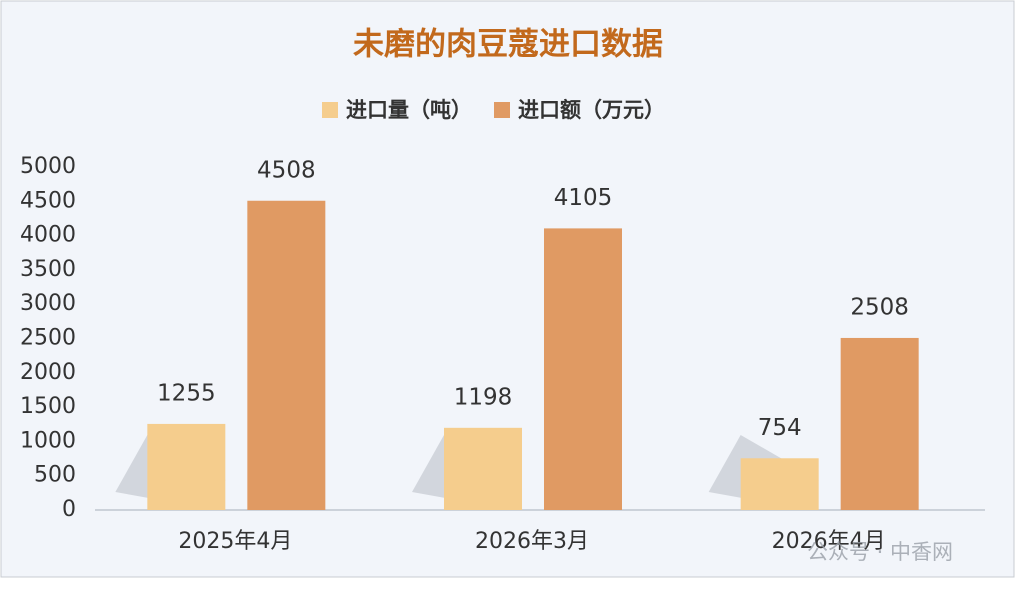 The width and height of the screenshot is (1016, 595). I want to click on y-tick-label: 3500, so click(48, 269).